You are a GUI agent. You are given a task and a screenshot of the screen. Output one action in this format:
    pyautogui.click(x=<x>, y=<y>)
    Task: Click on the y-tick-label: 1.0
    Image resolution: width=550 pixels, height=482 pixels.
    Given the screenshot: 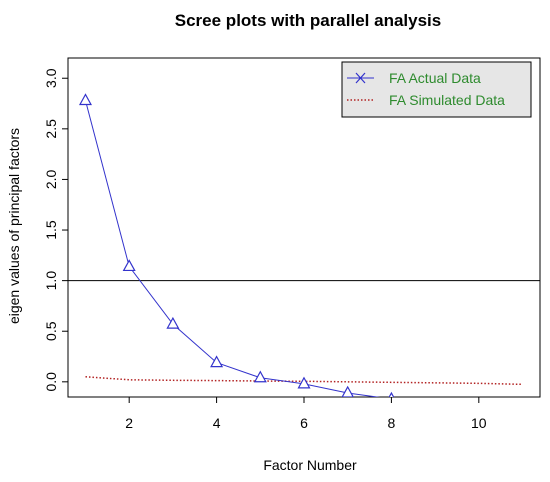 What is the action you would take?
    pyautogui.click(x=51, y=281)
    